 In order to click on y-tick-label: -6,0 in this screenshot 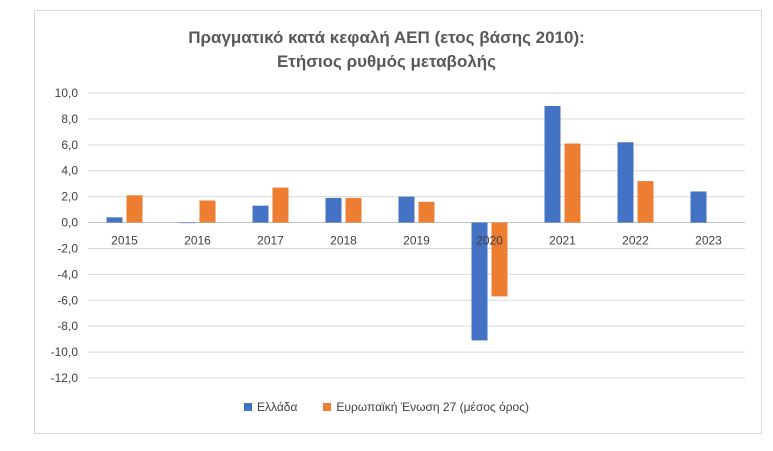, I will do `click(67, 300)`.